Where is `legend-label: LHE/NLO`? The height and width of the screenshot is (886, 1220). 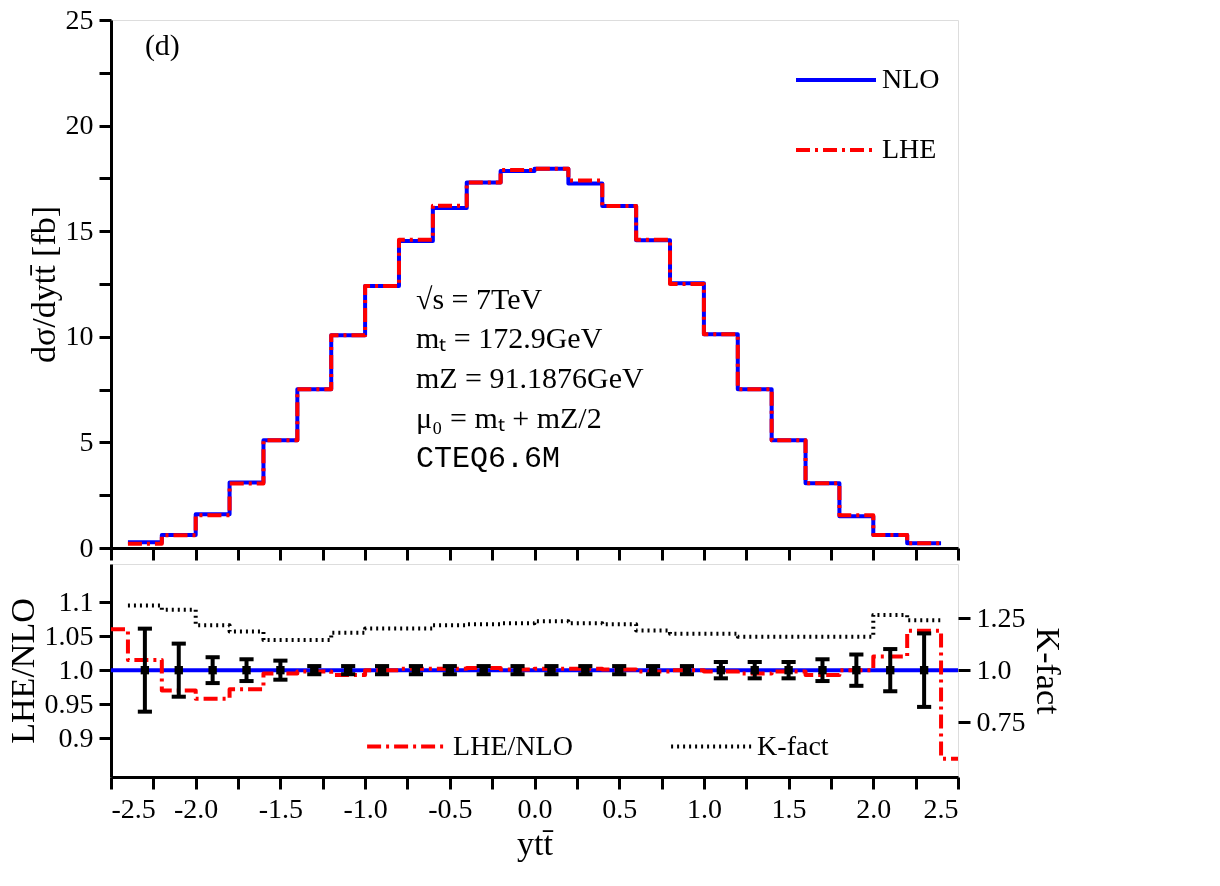
legend-label: LHE/NLO is located at coordinates (513, 745).